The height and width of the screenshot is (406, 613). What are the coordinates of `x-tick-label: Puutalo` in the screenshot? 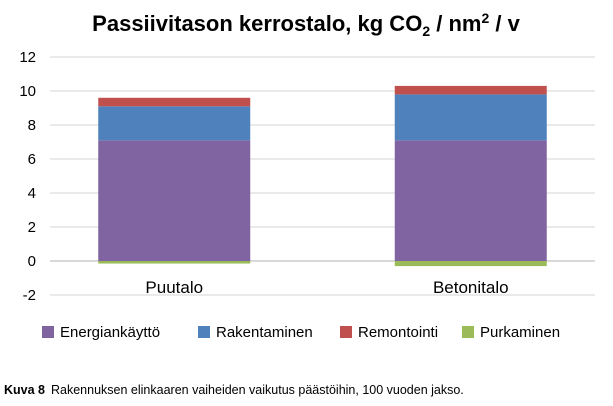 It's located at (174, 287).